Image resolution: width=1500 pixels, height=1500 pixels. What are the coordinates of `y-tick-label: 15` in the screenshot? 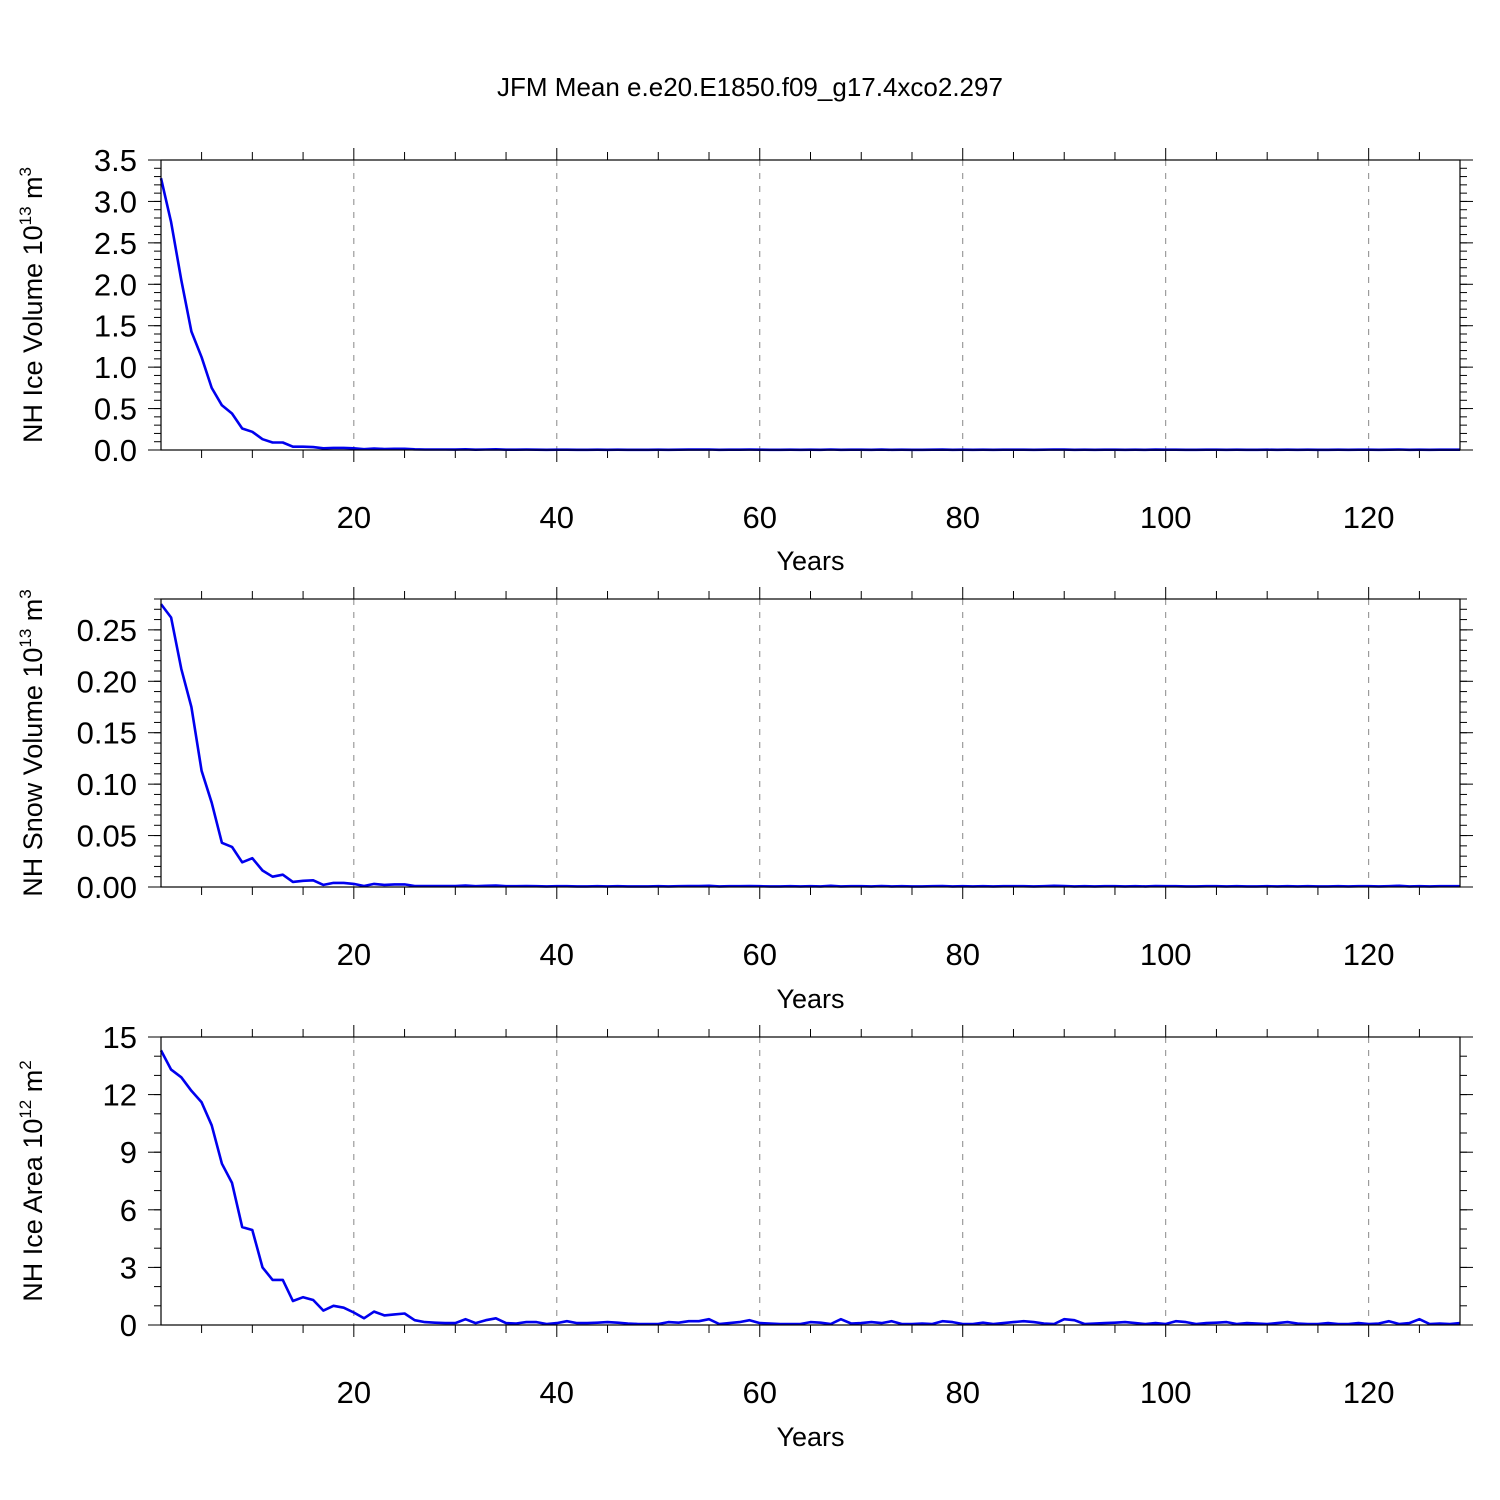 It's located at (120, 1037).